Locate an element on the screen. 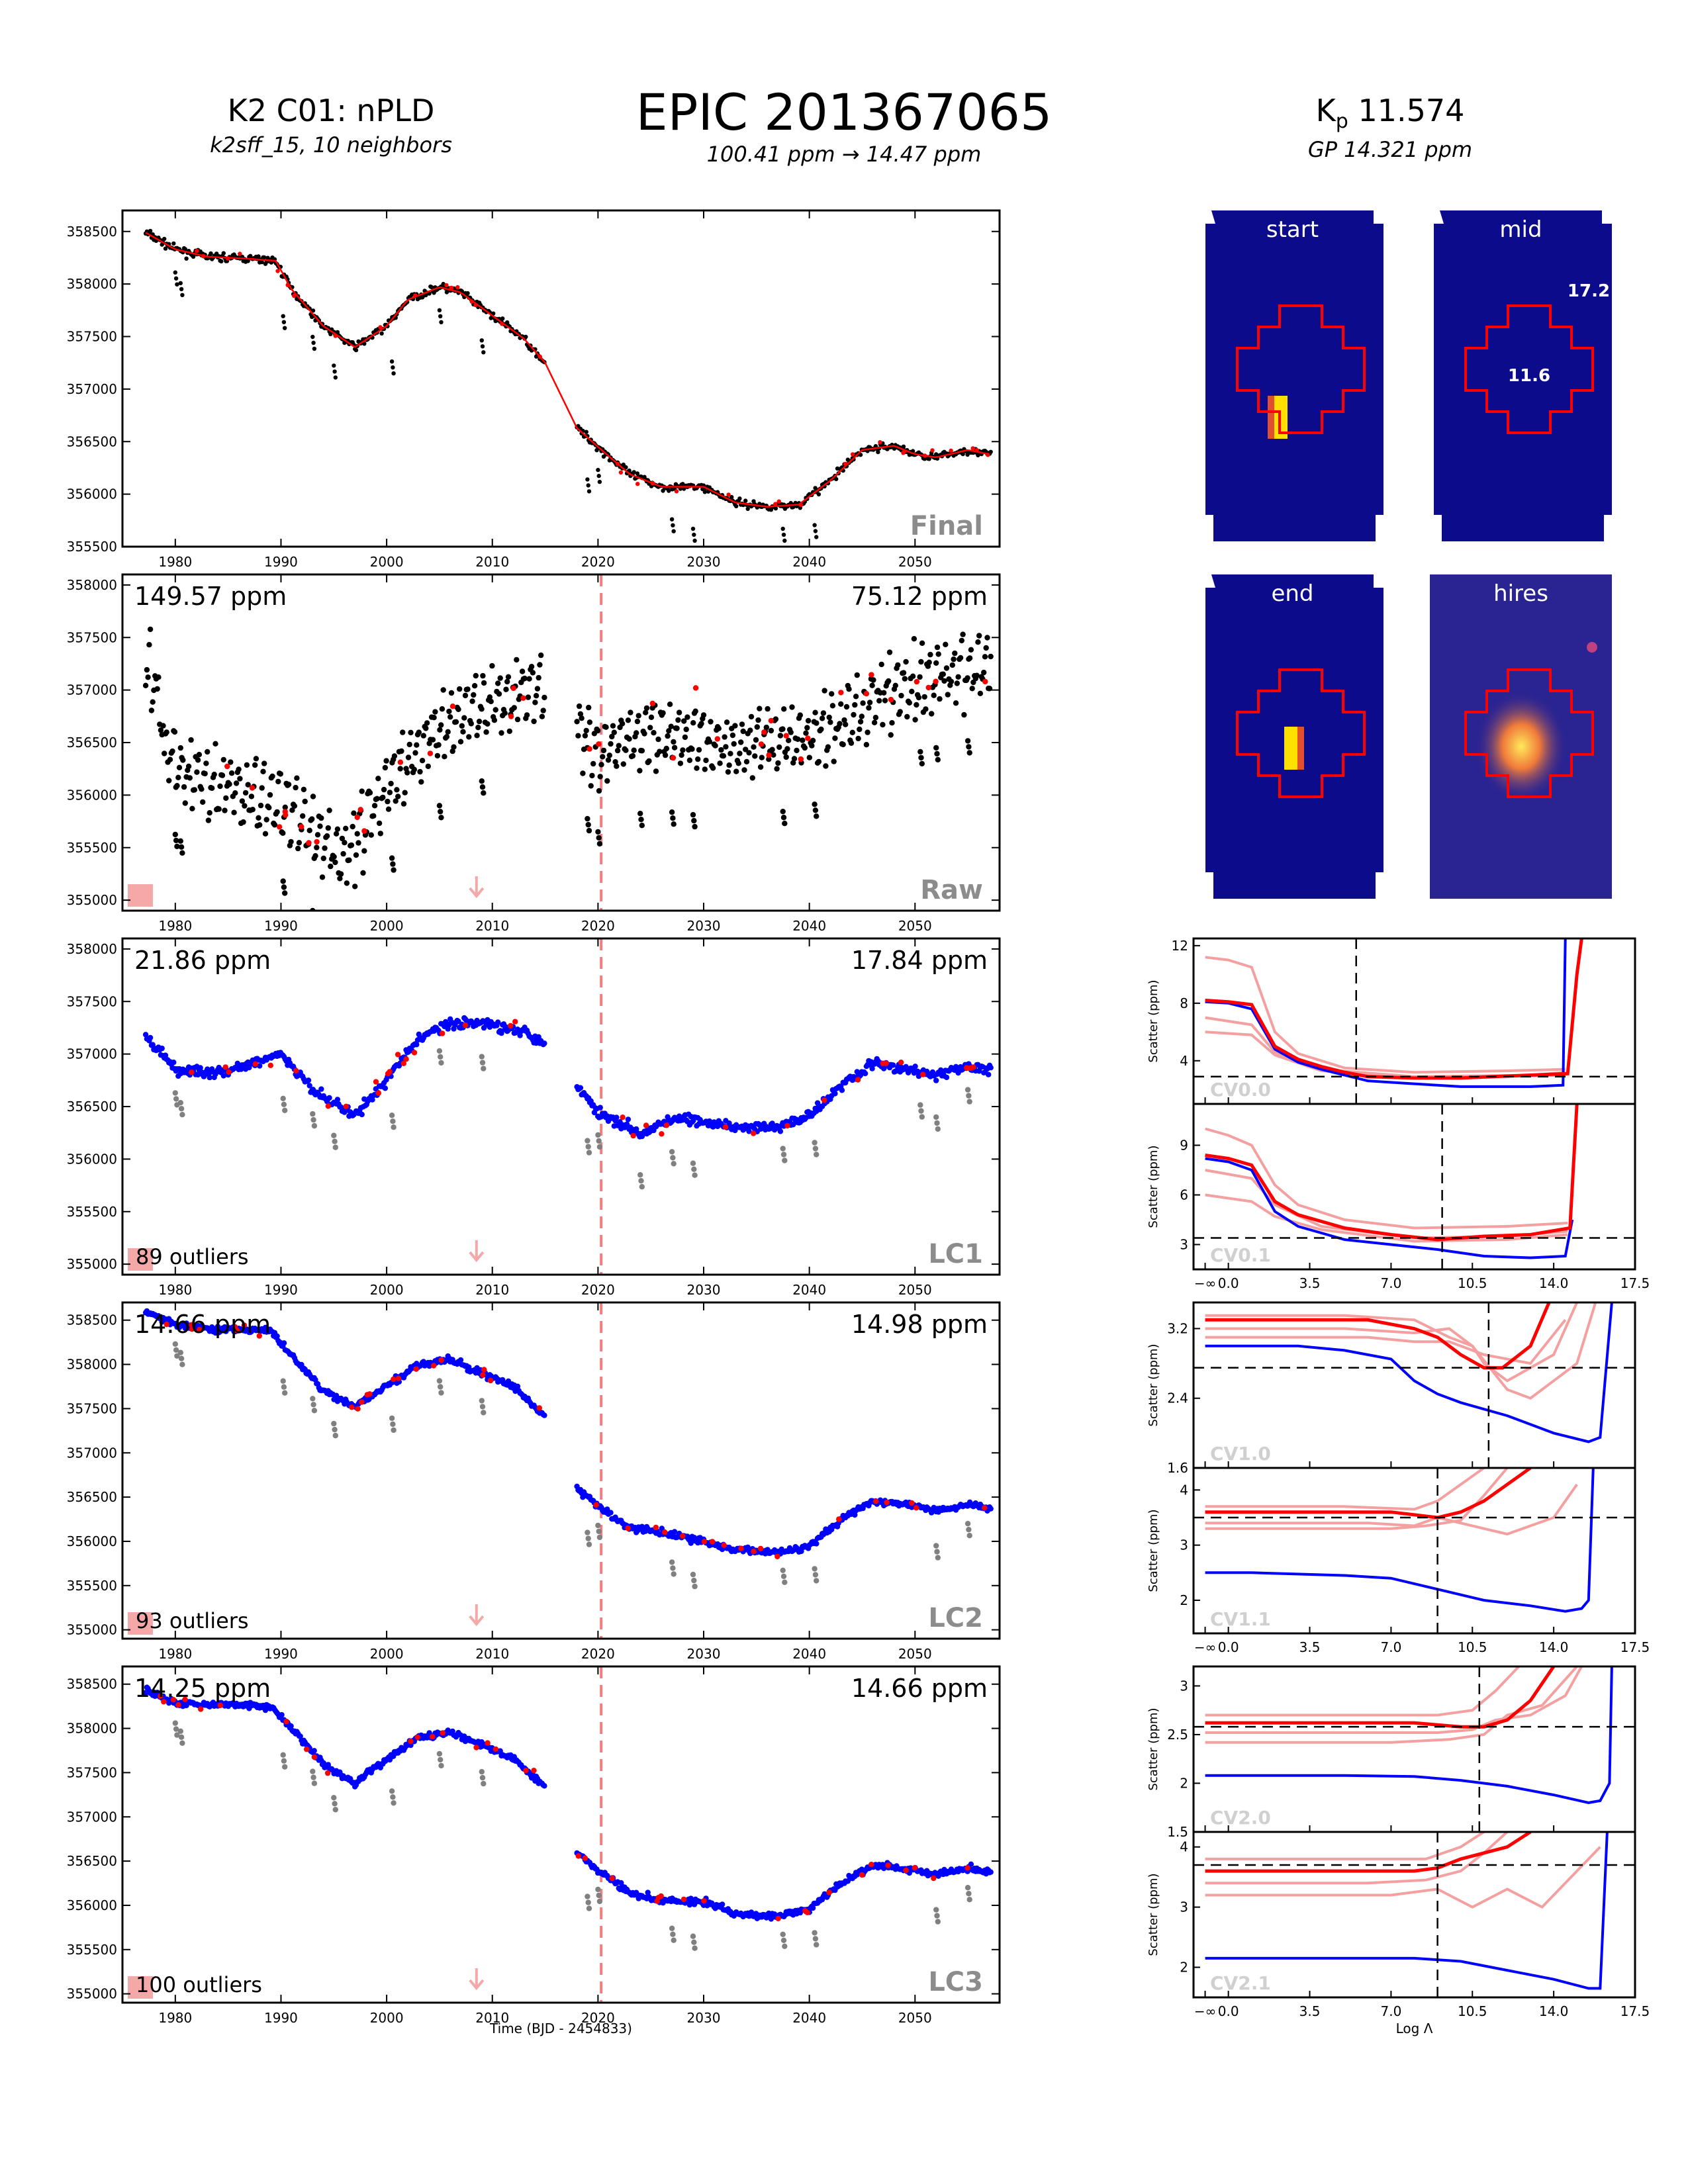 The width and height of the screenshot is (1688, 2184). cv-fold-line is located at coordinates (1386, 1178).